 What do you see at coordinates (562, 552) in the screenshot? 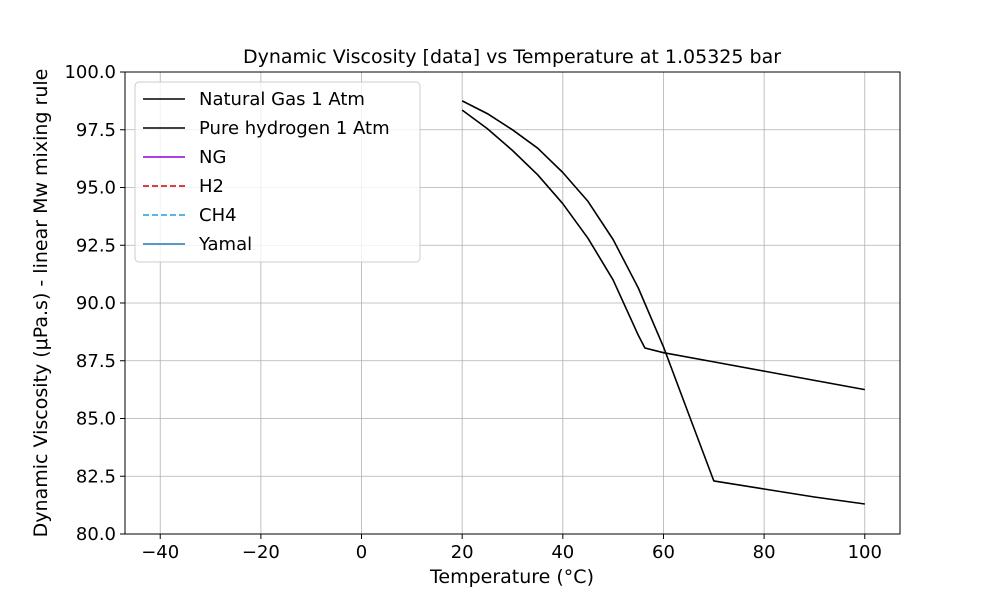
I see `x-tick-label: 40` at bounding box center [562, 552].